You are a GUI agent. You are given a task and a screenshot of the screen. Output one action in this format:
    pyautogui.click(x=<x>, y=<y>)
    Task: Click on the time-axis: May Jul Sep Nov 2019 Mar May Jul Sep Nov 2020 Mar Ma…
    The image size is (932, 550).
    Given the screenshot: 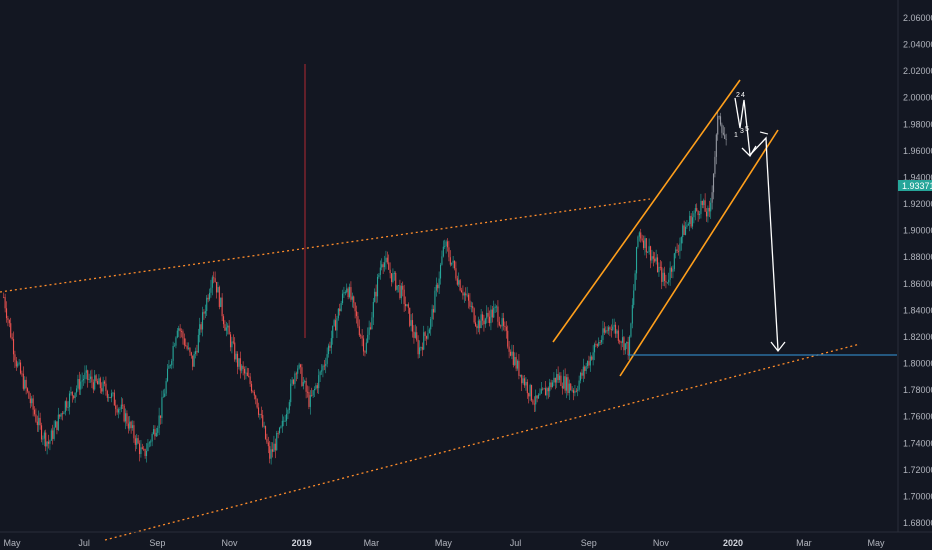 What is the action you would take?
    pyautogui.click(x=466, y=539)
    